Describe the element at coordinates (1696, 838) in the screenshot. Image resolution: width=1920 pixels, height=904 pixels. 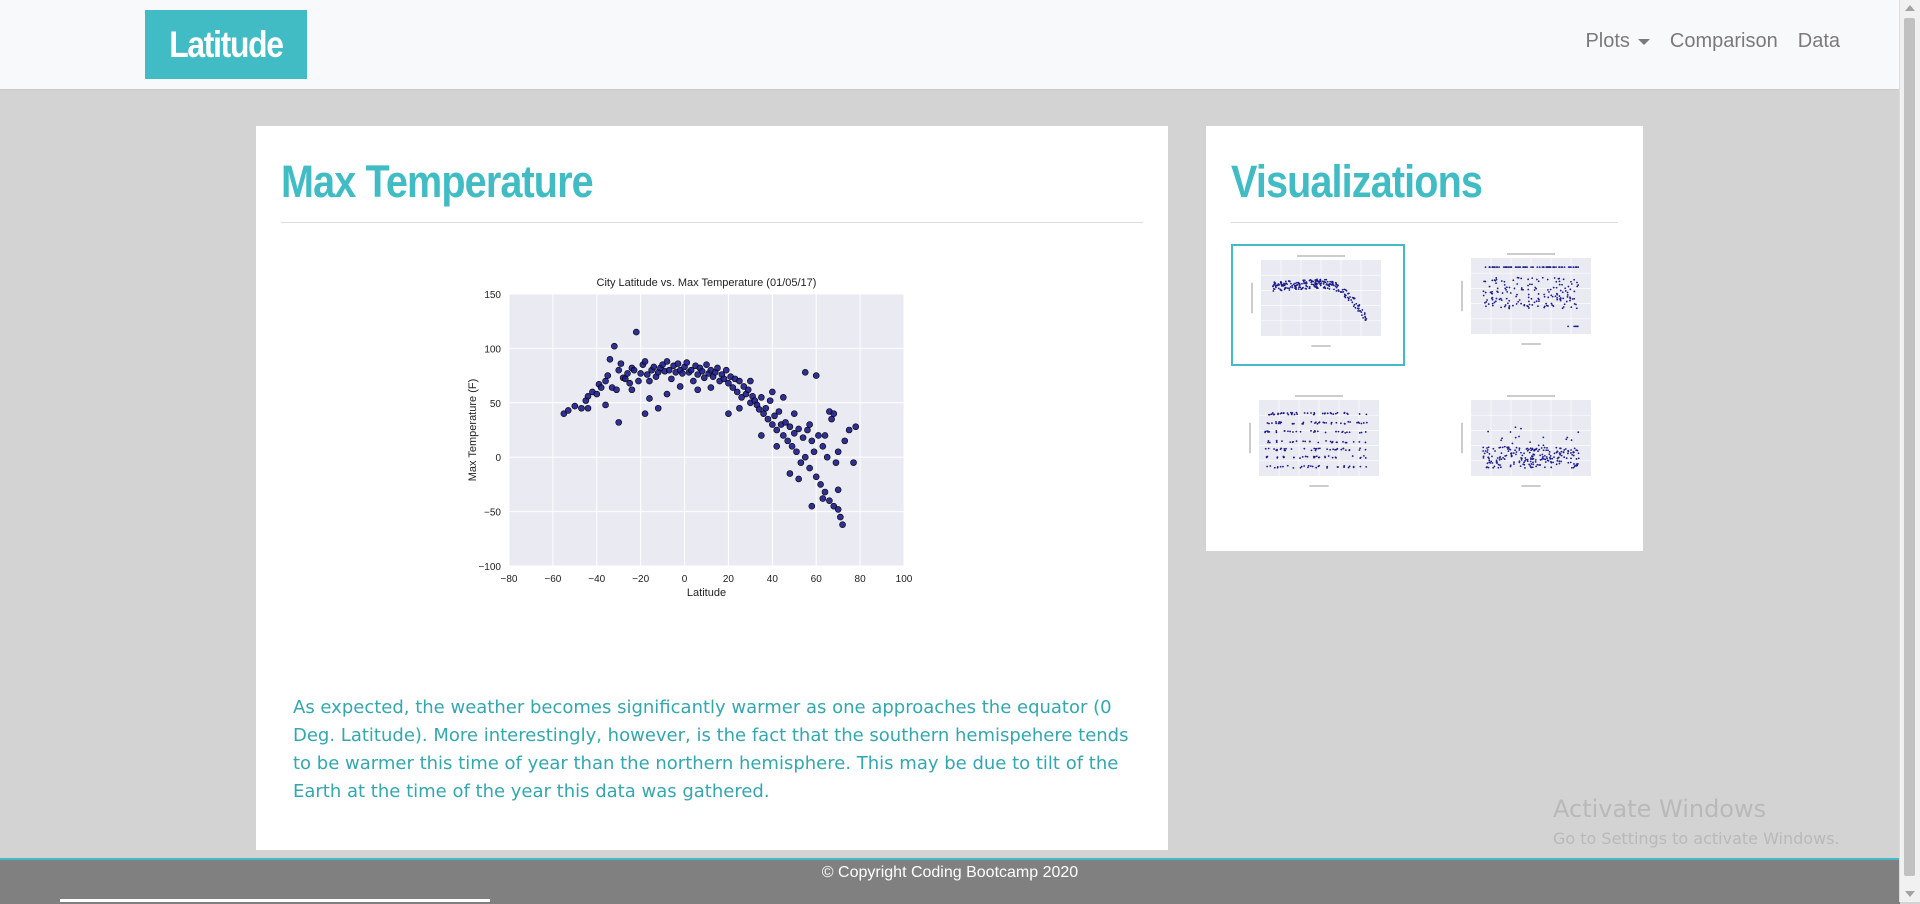
I see `watermark-line2: Go to Settings to activate Windows.` at that location.